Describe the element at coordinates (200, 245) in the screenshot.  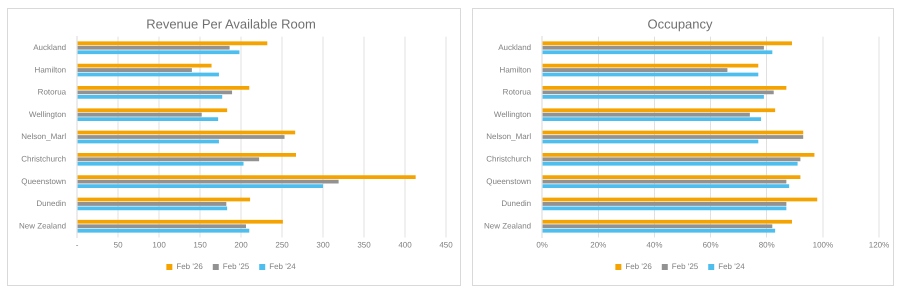
I see `x-tick-label: 150` at that location.